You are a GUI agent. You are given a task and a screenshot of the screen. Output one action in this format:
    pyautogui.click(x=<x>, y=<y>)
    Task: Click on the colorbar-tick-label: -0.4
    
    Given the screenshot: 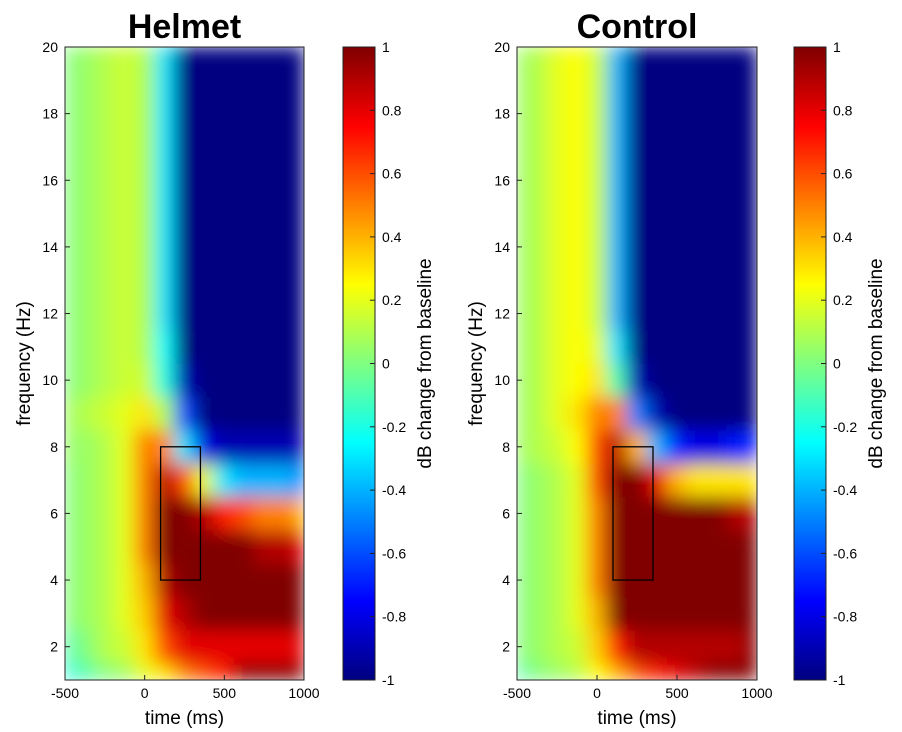 What is the action you would take?
    pyautogui.click(x=394, y=490)
    